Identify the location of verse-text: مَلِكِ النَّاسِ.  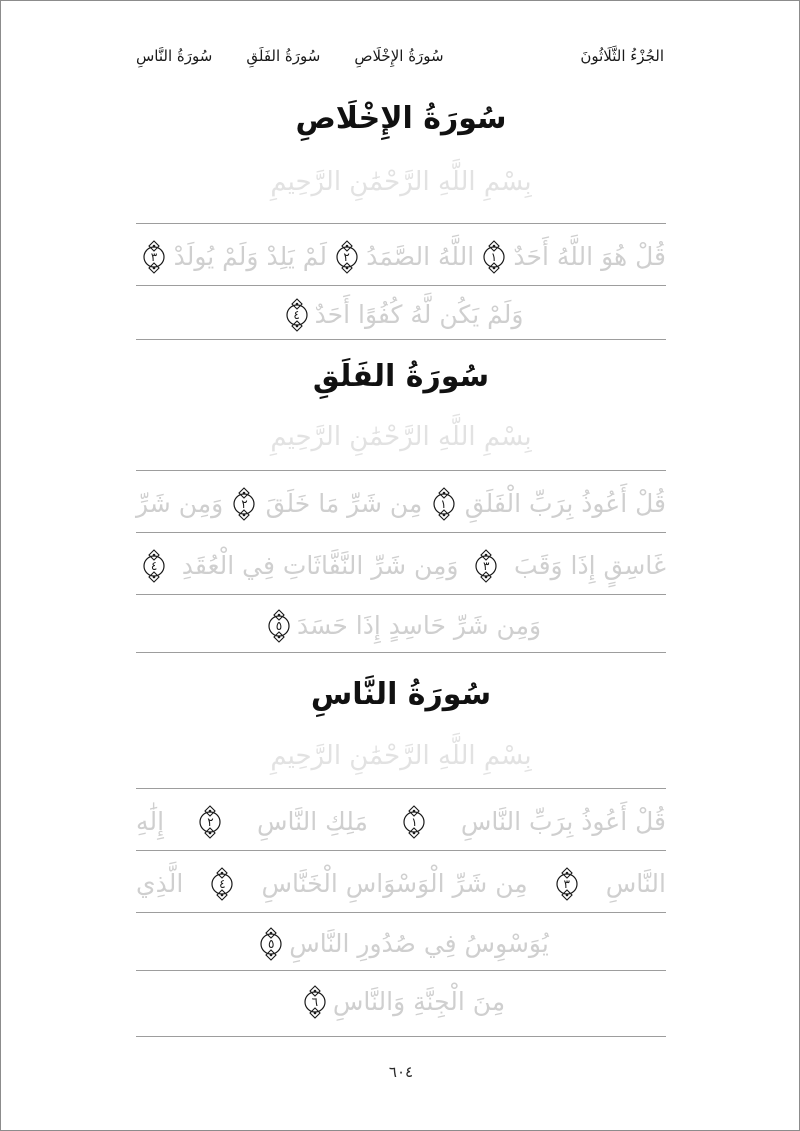
(312, 821).